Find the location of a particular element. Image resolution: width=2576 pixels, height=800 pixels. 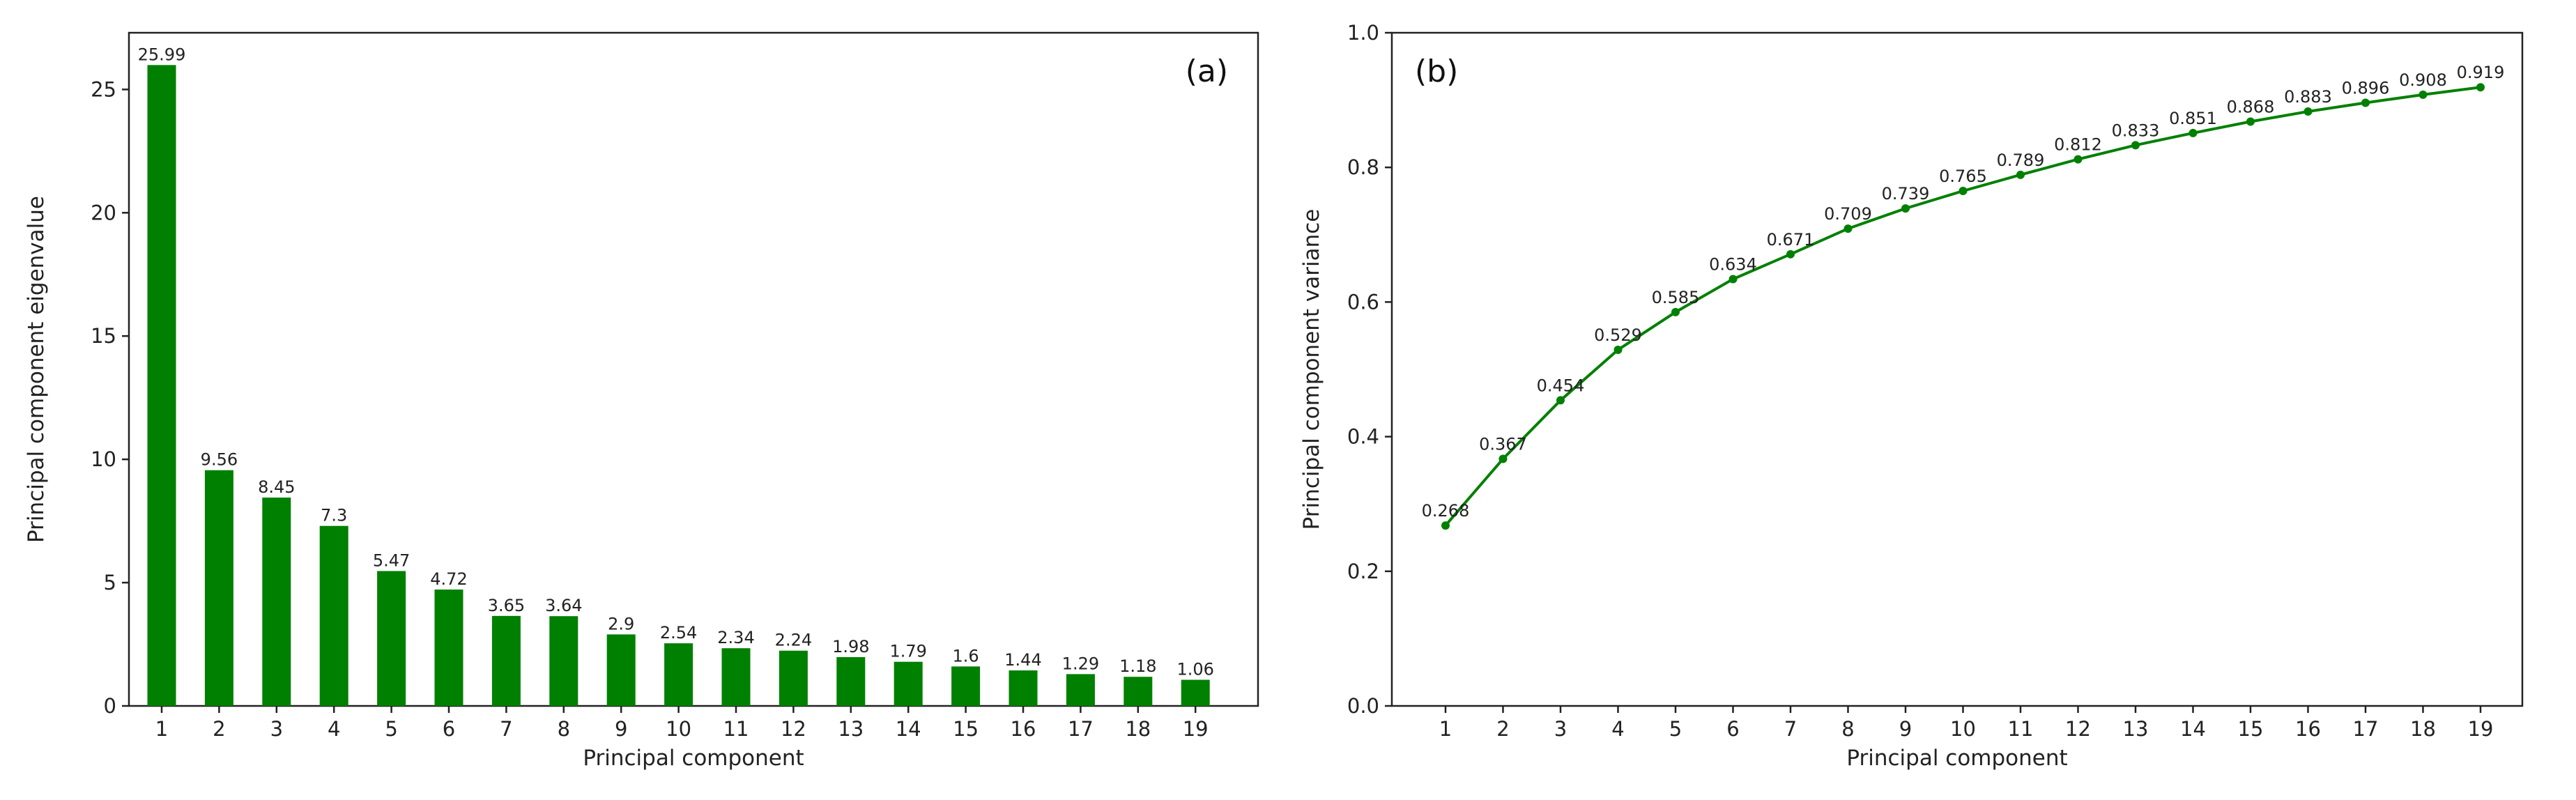

bar-value-label: 1.18 is located at coordinates (1137, 666).